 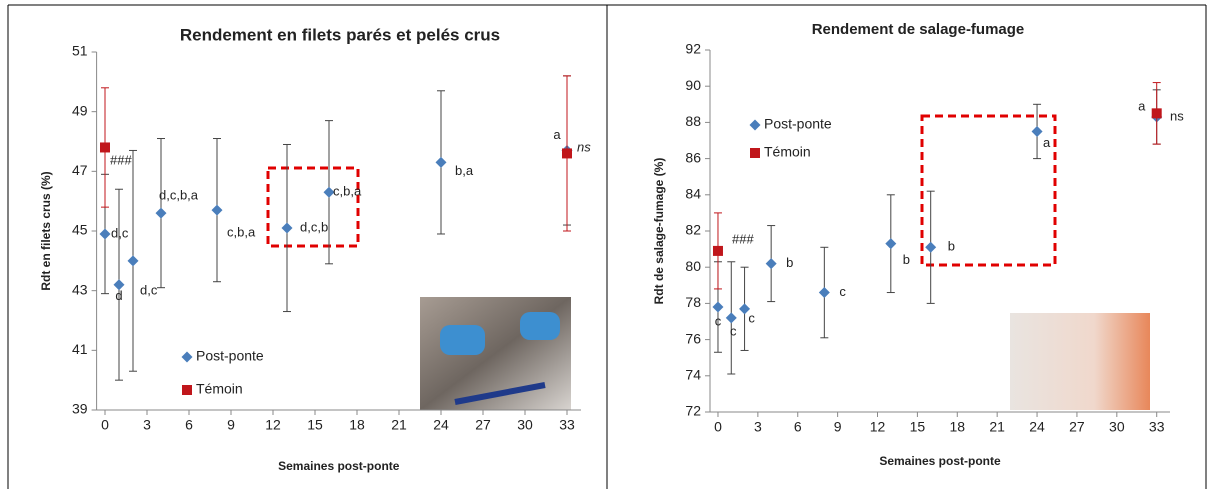 What do you see at coordinates (693, 157) in the screenshot?
I see `y-tick-label: 86` at bounding box center [693, 157].